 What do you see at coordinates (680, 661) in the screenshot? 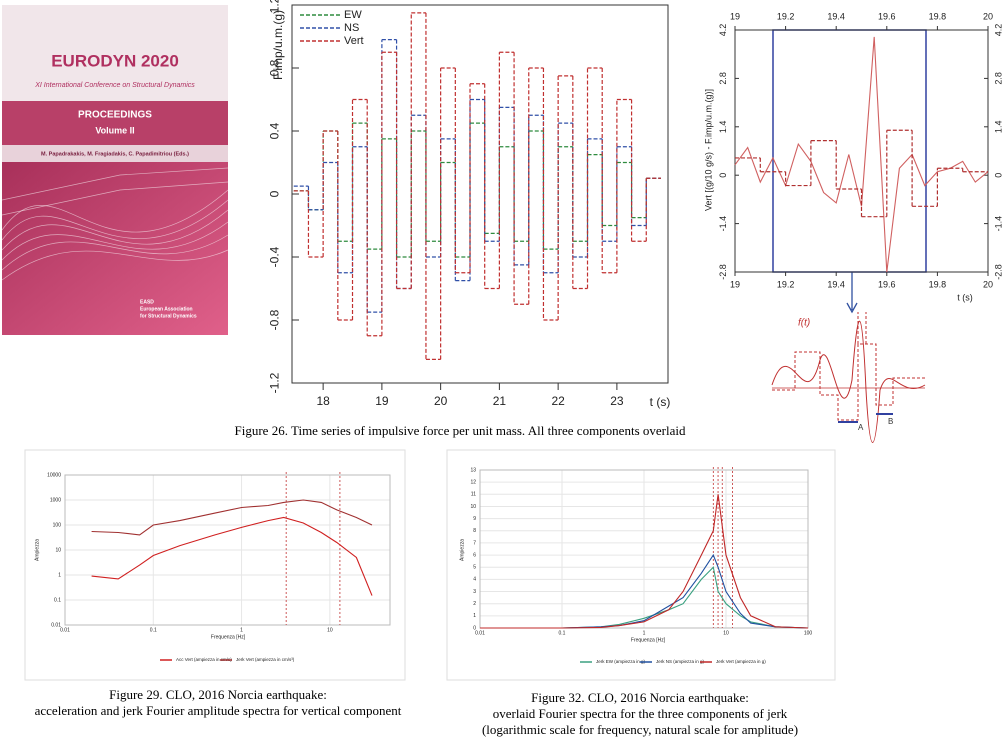
I see `legend-label: Jerk NS (ampiezza in g)` at bounding box center [680, 661].